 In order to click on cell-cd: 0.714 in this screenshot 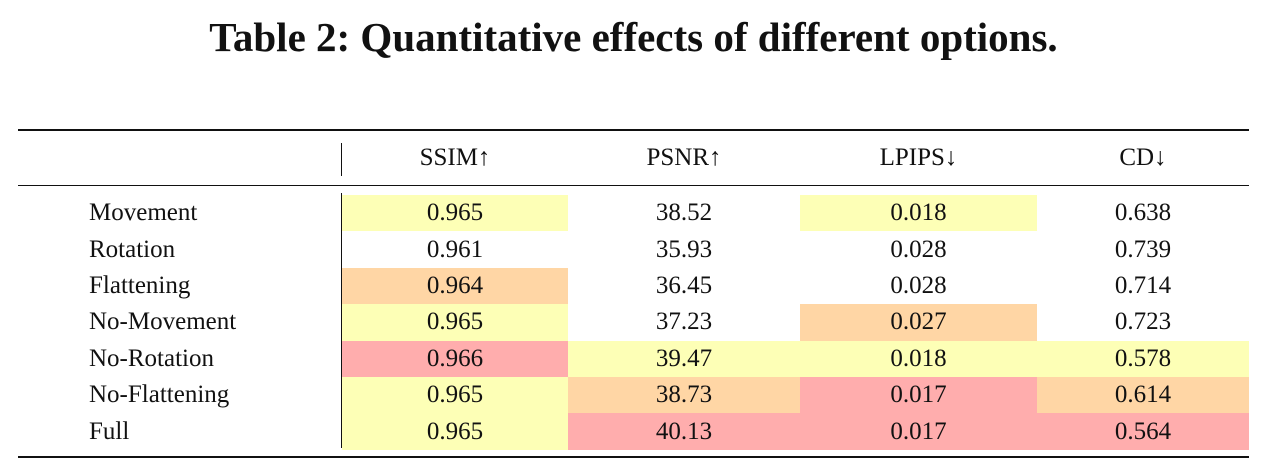, I will do `click(1143, 285)`.